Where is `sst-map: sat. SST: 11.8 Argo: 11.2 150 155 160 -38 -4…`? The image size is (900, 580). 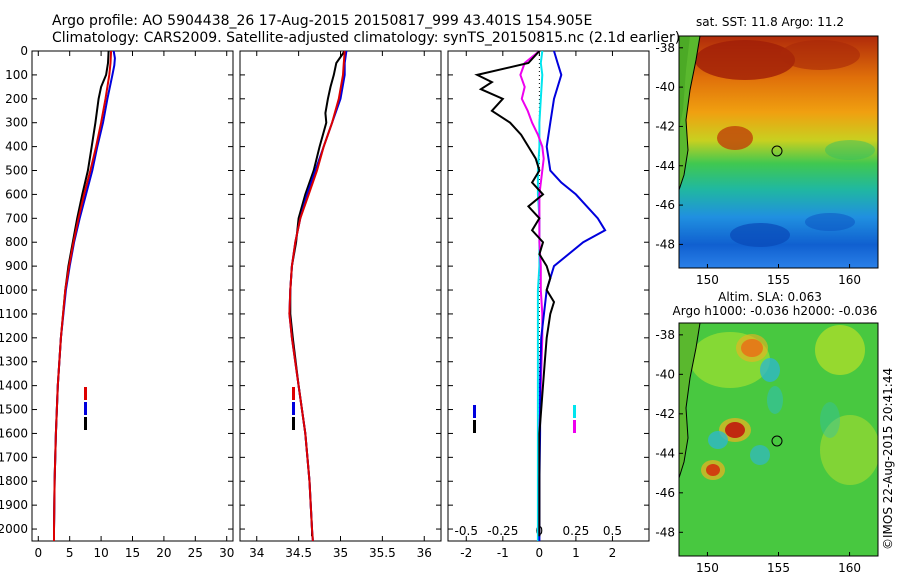 sst-map: sat. SST: 11.8 Argo: 11.2 150 155 160 -38 -4… is located at coordinates (767, 151).